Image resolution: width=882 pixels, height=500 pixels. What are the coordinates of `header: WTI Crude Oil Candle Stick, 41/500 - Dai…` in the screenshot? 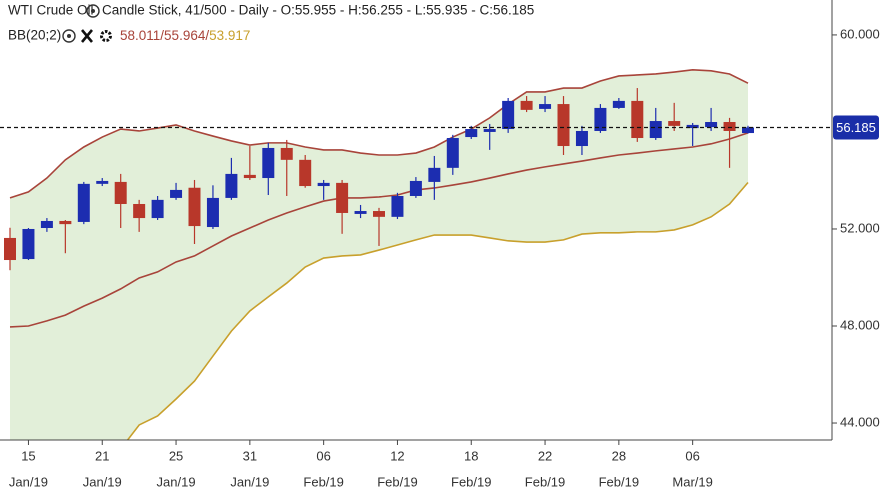 It's located at (271, 23).